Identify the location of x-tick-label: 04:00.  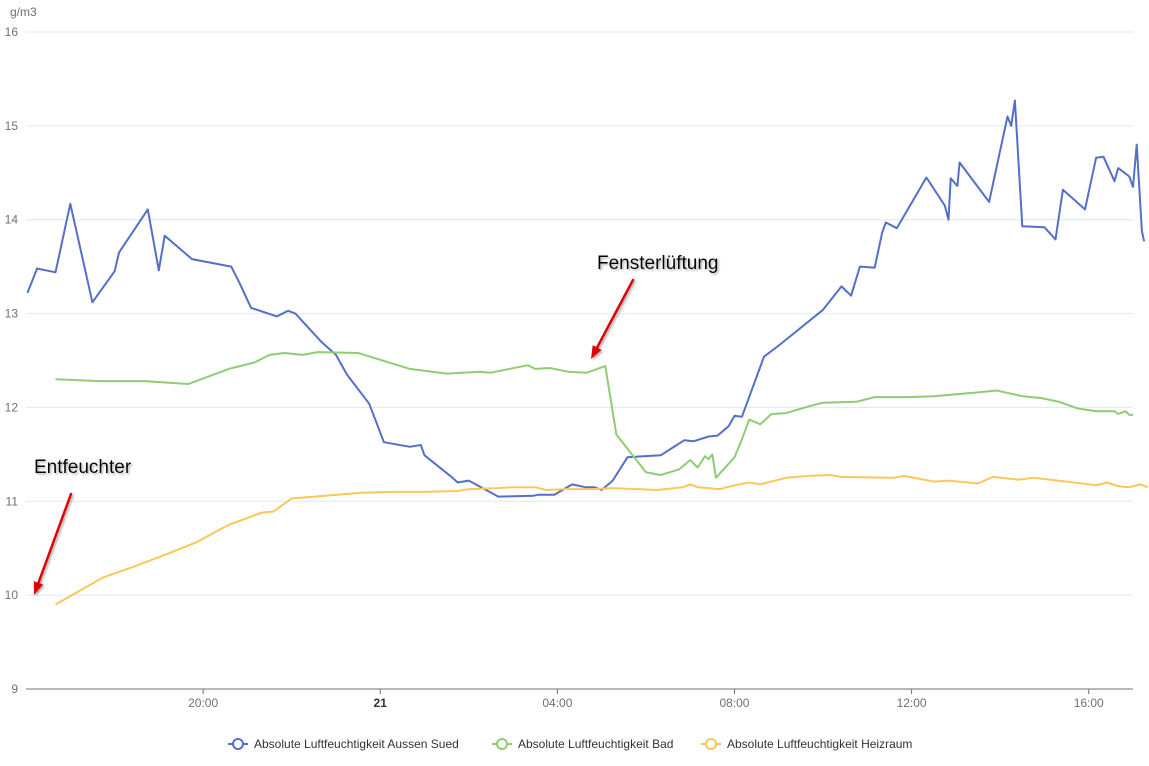
(557, 703).